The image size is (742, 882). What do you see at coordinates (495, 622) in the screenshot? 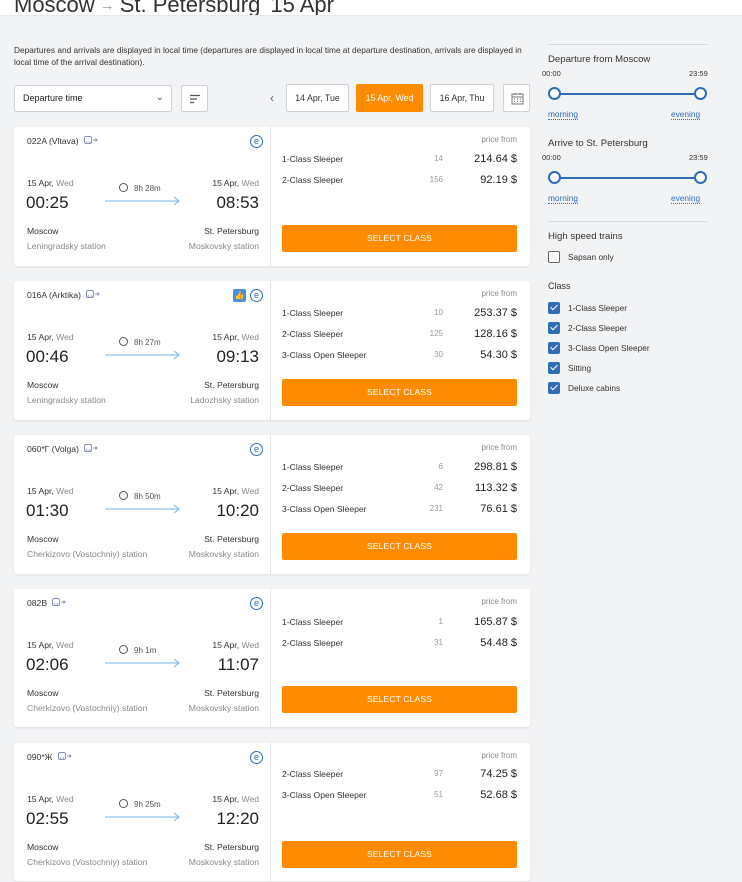
I see `class-price: 165.87 $` at bounding box center [495, 622].